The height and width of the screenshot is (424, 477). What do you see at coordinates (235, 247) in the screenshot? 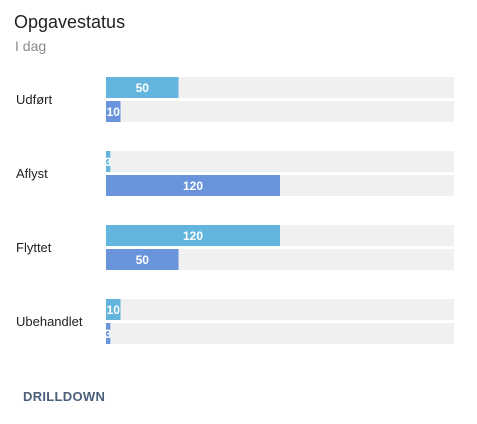
I see `bar-group: Flyttet 120 50` at bounding box center [235, 247].